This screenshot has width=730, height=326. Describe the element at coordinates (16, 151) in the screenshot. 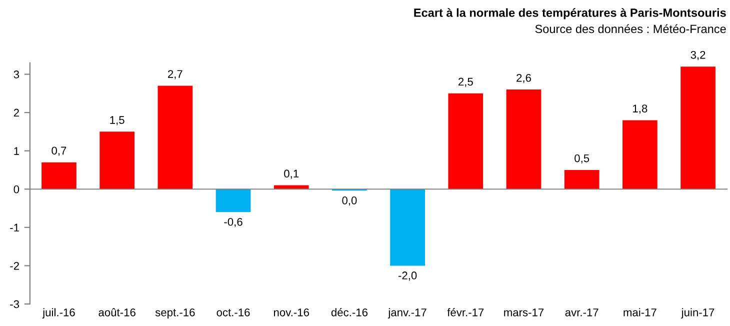

I see `y-tick-label: 1` at that location.